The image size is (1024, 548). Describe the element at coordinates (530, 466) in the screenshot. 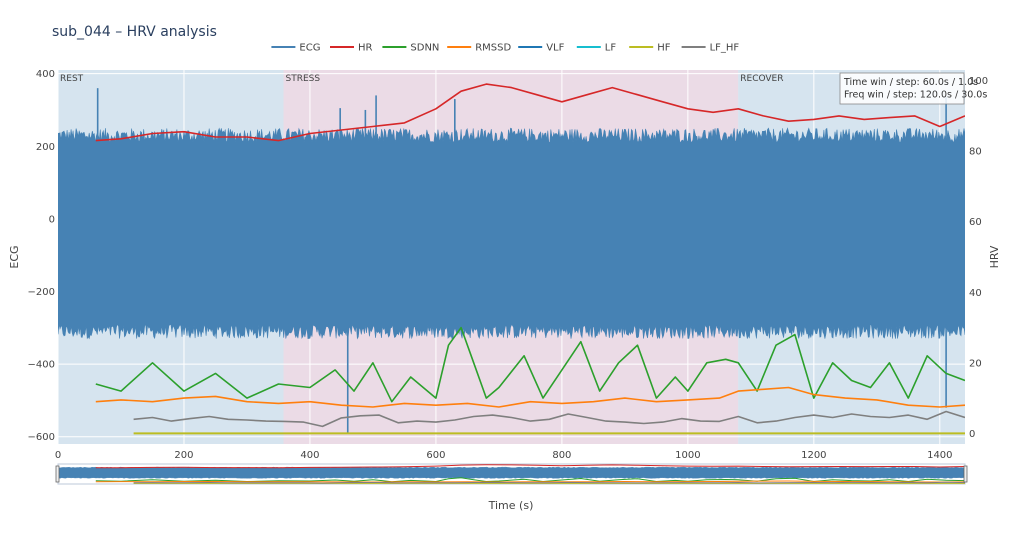

I see `range-series-hr` at that location.